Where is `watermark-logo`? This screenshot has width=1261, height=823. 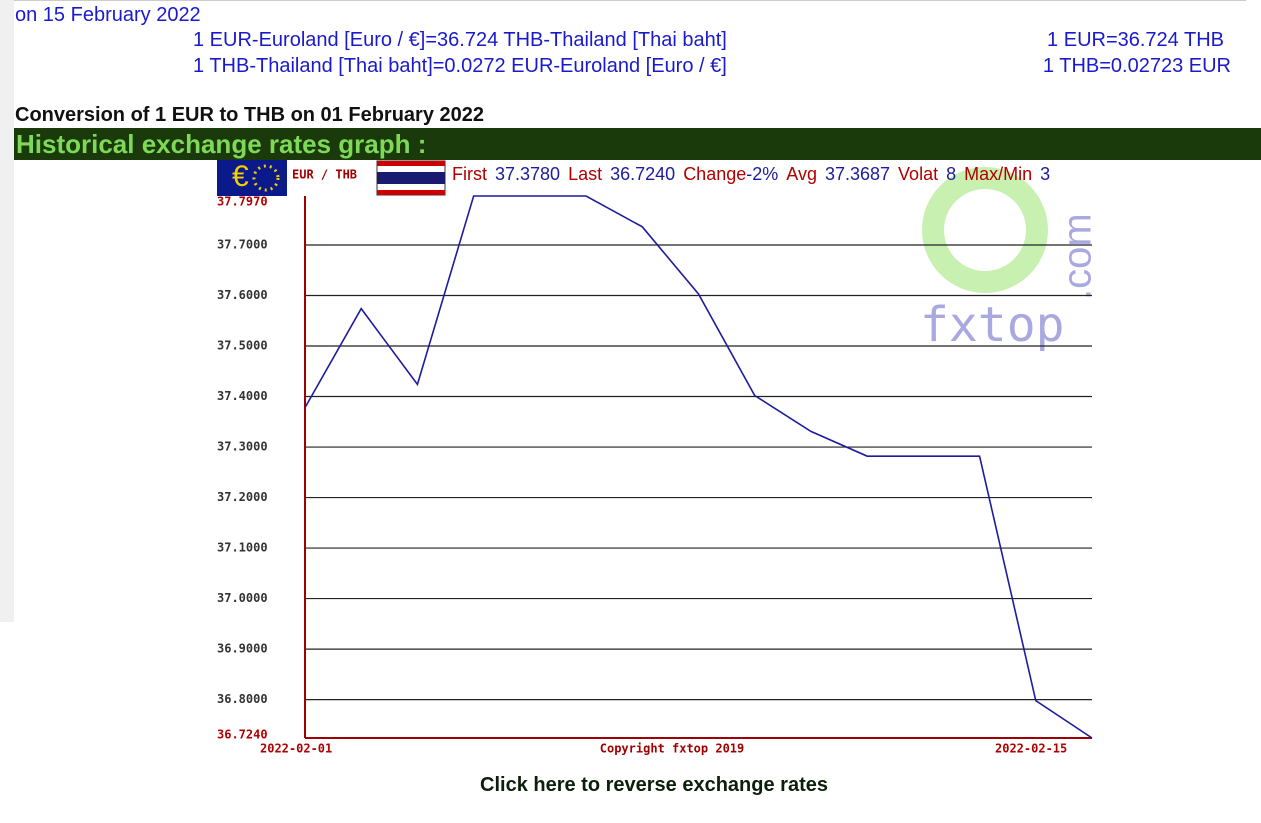
watermark-logo is located at coordinates (985, 230).